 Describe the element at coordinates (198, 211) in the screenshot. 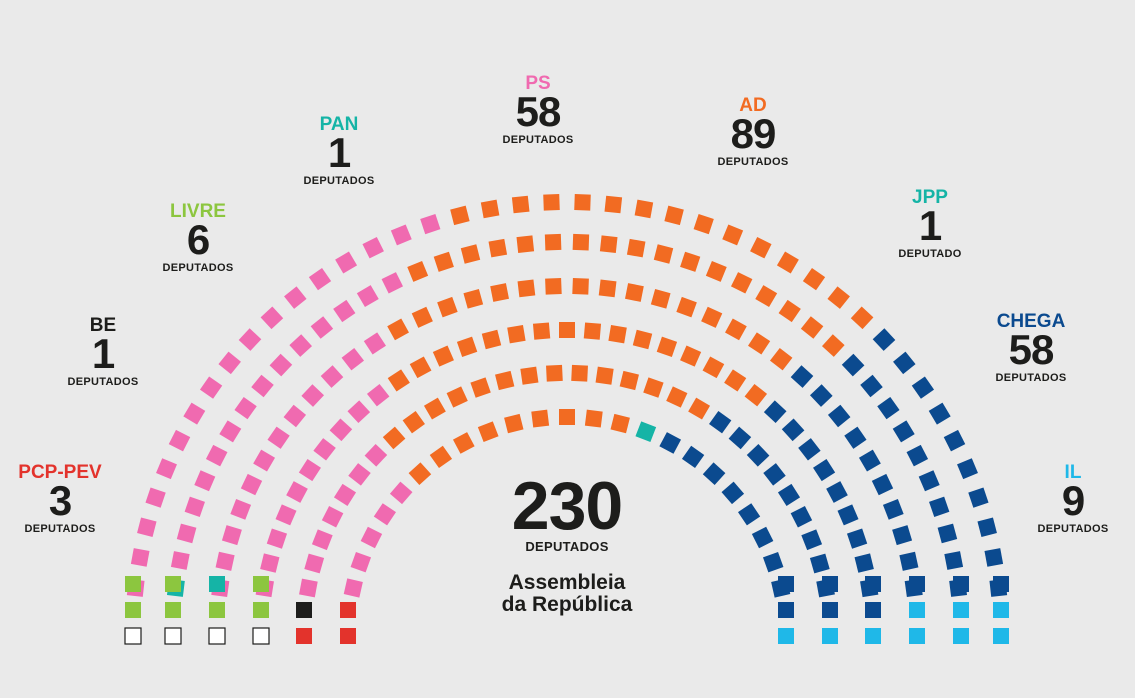

I see `party-name: LIVRE` at that location.